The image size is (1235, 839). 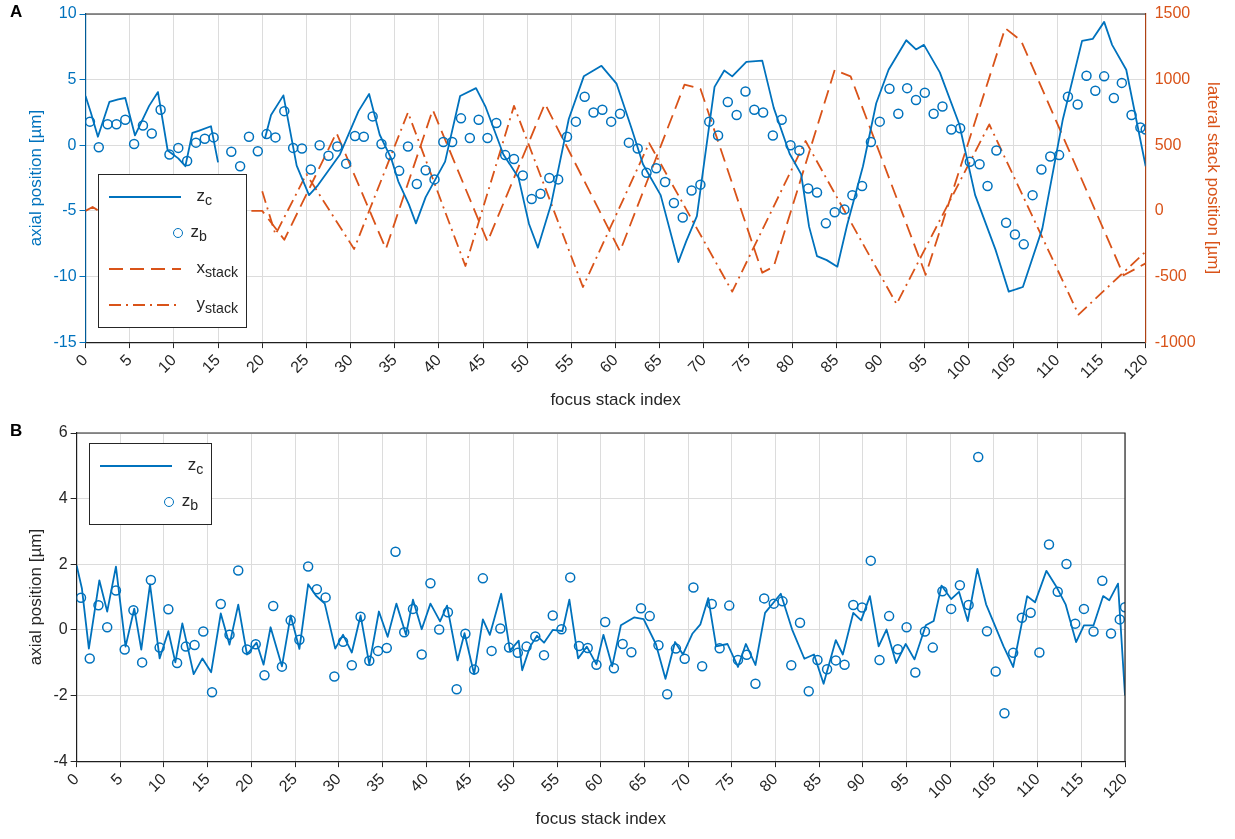 I want to click on y2-tick-label: 1500, so click(x=1172, y=13).